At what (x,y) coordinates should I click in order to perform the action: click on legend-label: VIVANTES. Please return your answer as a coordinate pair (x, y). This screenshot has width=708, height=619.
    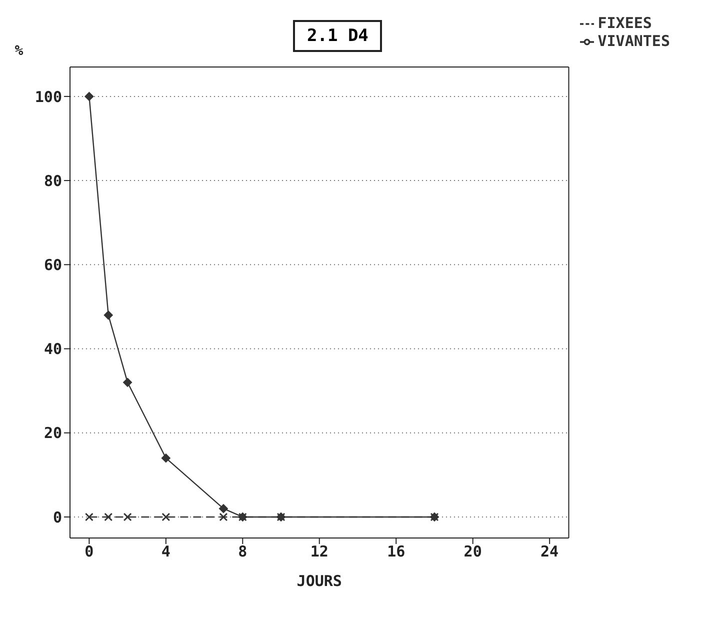
    Looking at the image, I should click on (634, 41).